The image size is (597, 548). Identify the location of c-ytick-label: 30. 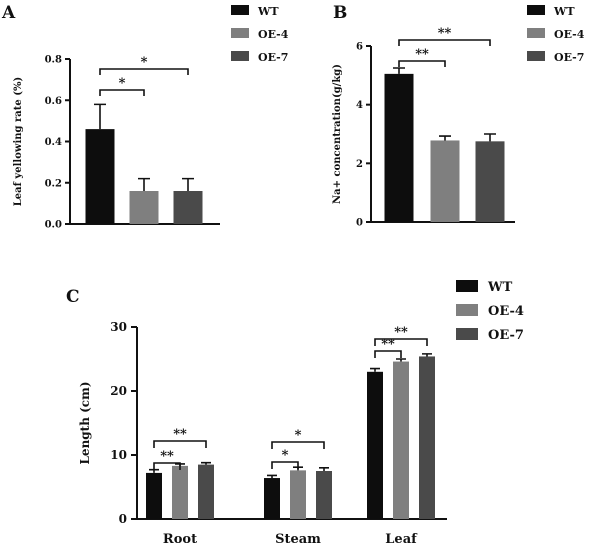
(118, 327).